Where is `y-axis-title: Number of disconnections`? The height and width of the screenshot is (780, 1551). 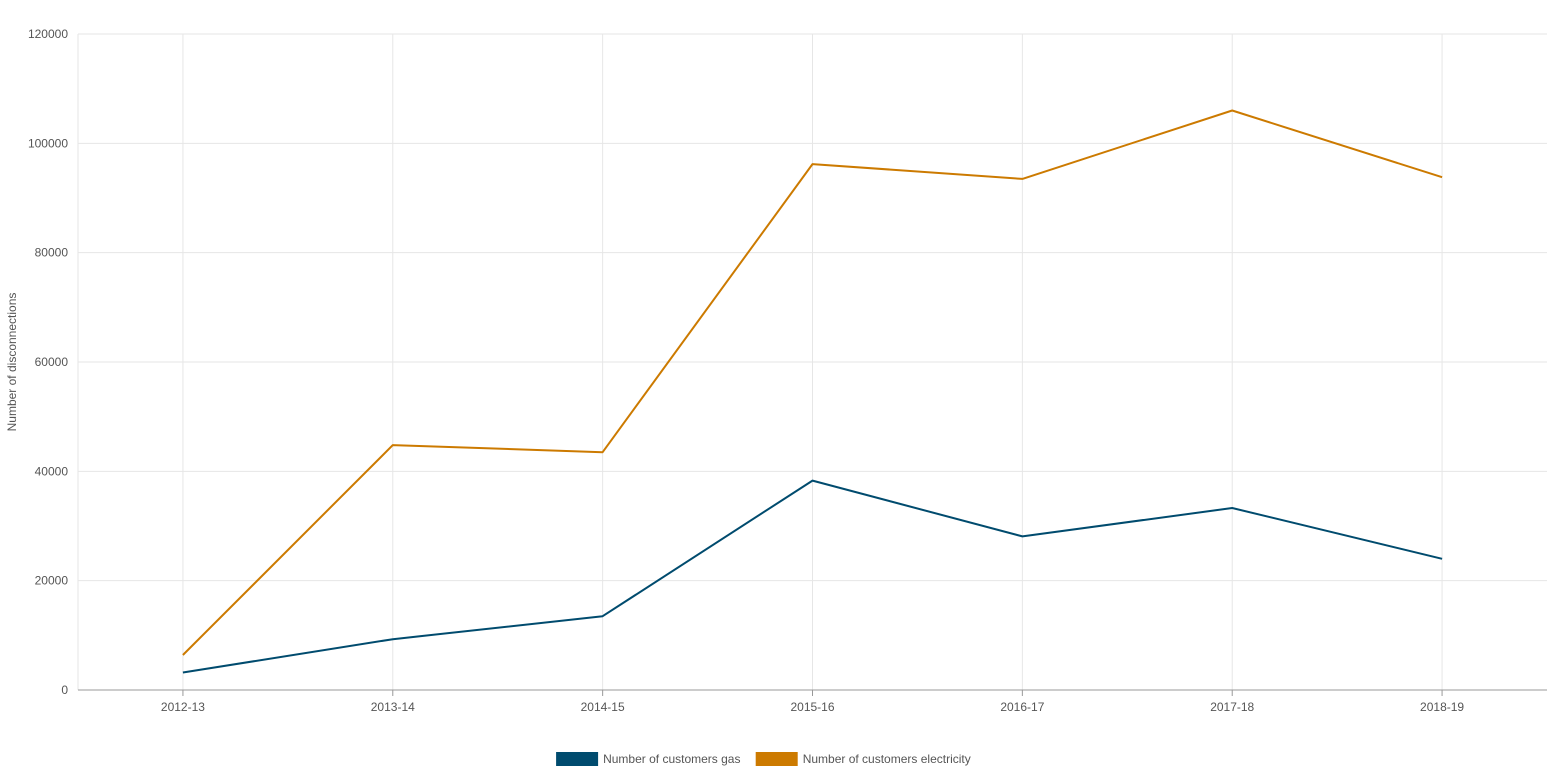
y-axis-title: Number of disconnections is located at coordinates (12, 362).